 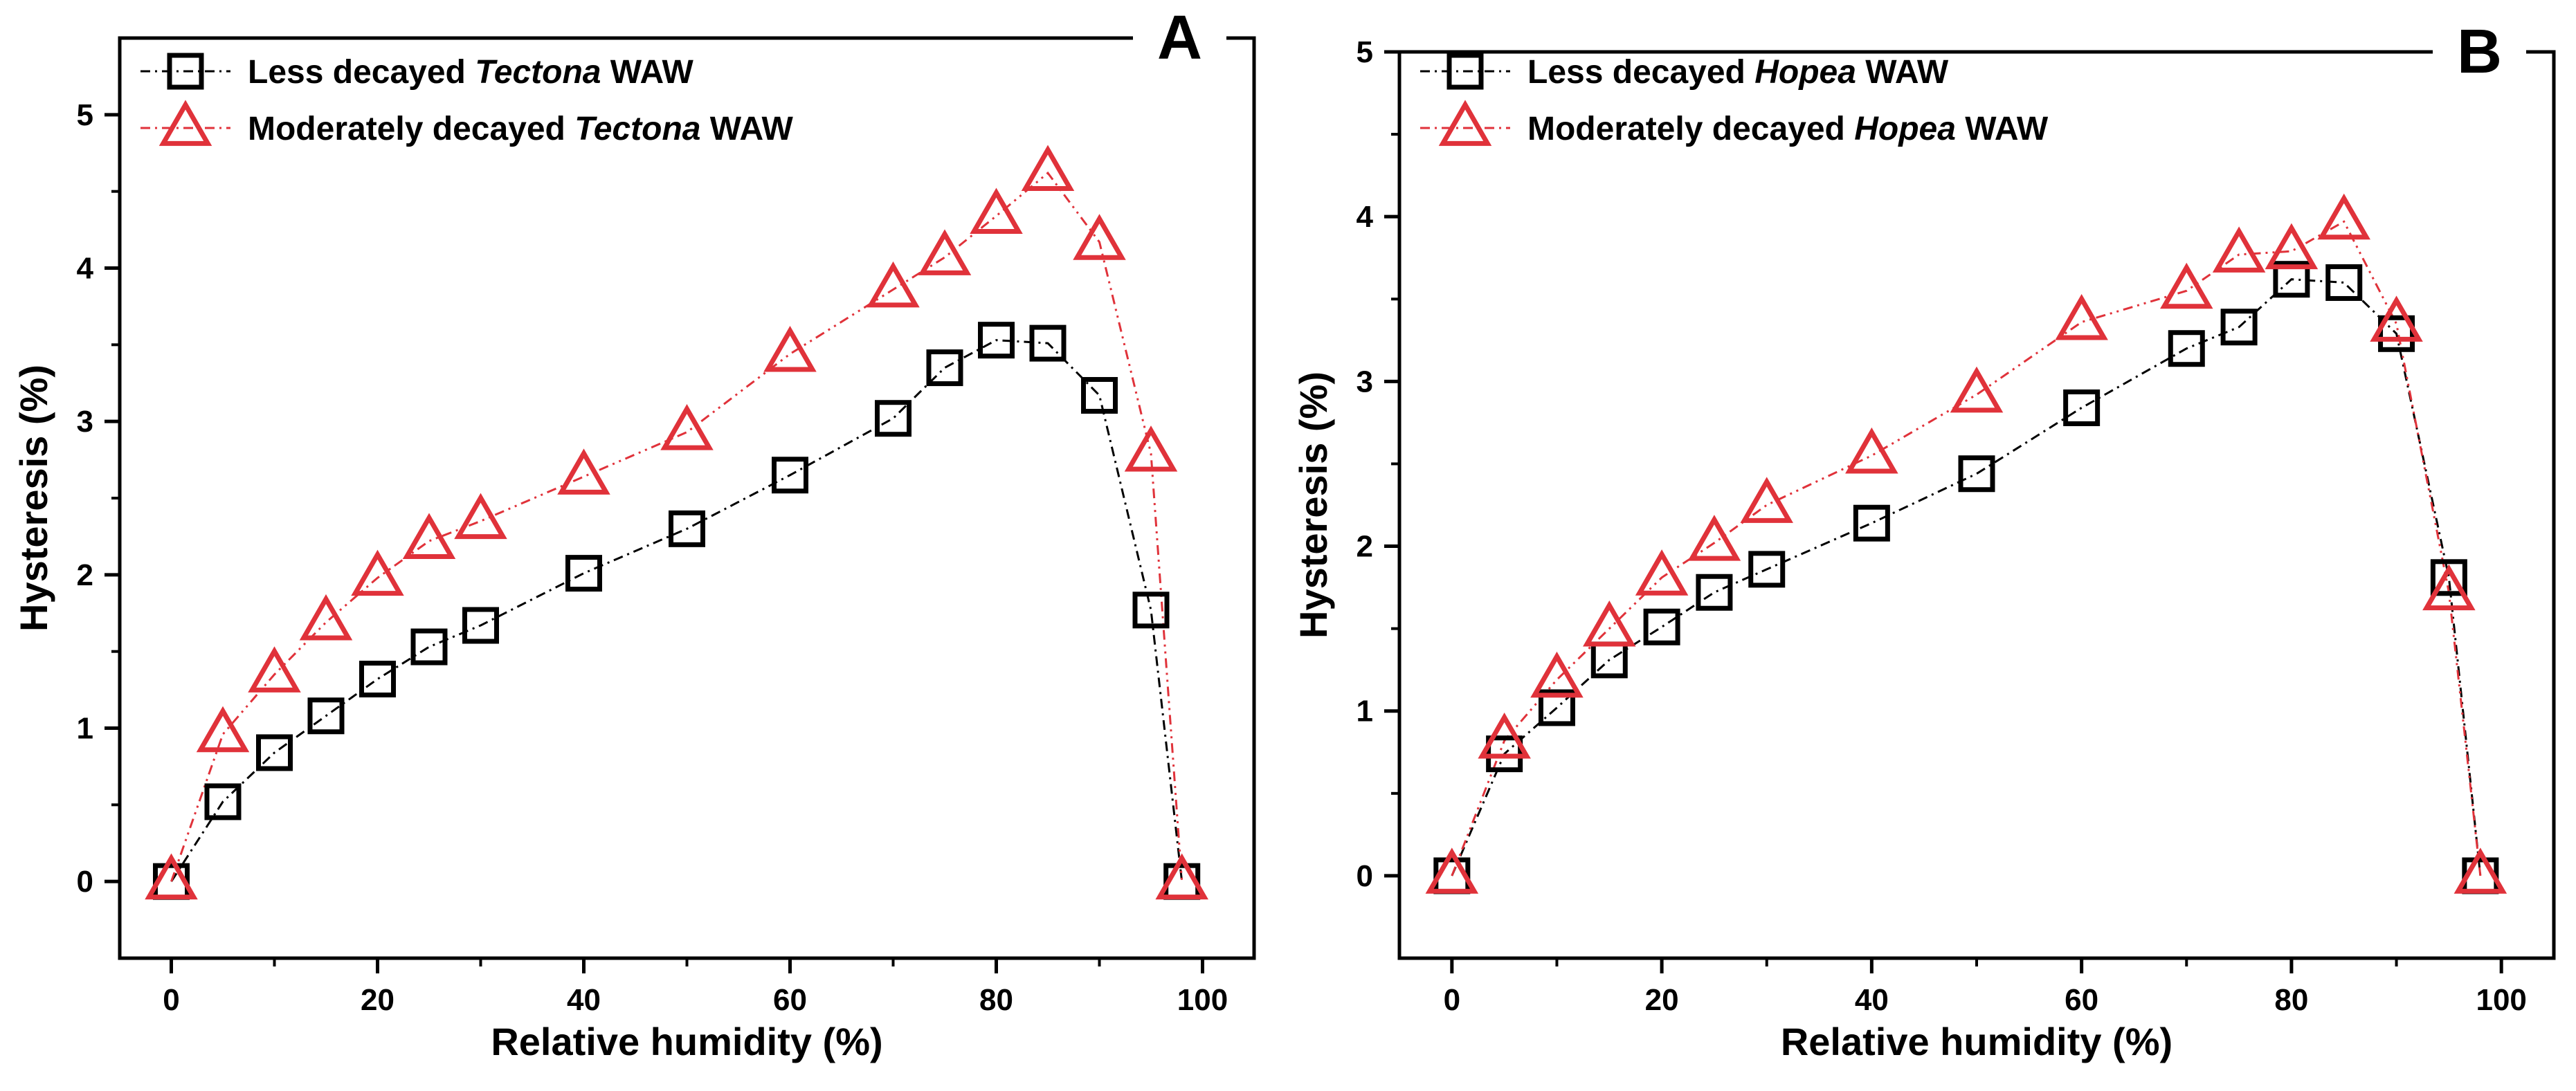 I want to click on y-tick-label: 5, so click(x=1365, y=52).